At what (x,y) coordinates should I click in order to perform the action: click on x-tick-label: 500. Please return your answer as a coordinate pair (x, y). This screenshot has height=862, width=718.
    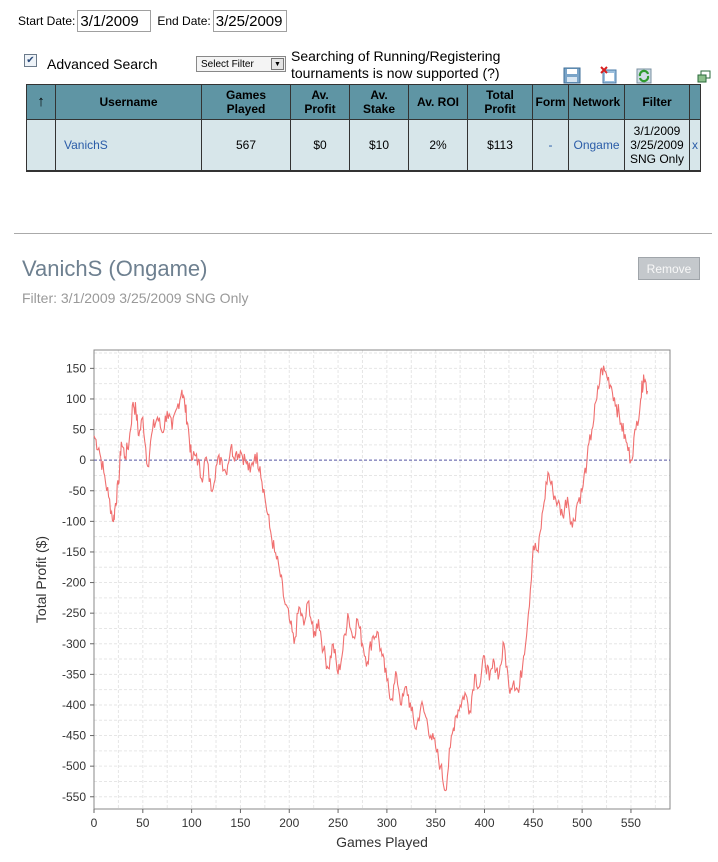
    Looking at the image, I should click on (582, 823).